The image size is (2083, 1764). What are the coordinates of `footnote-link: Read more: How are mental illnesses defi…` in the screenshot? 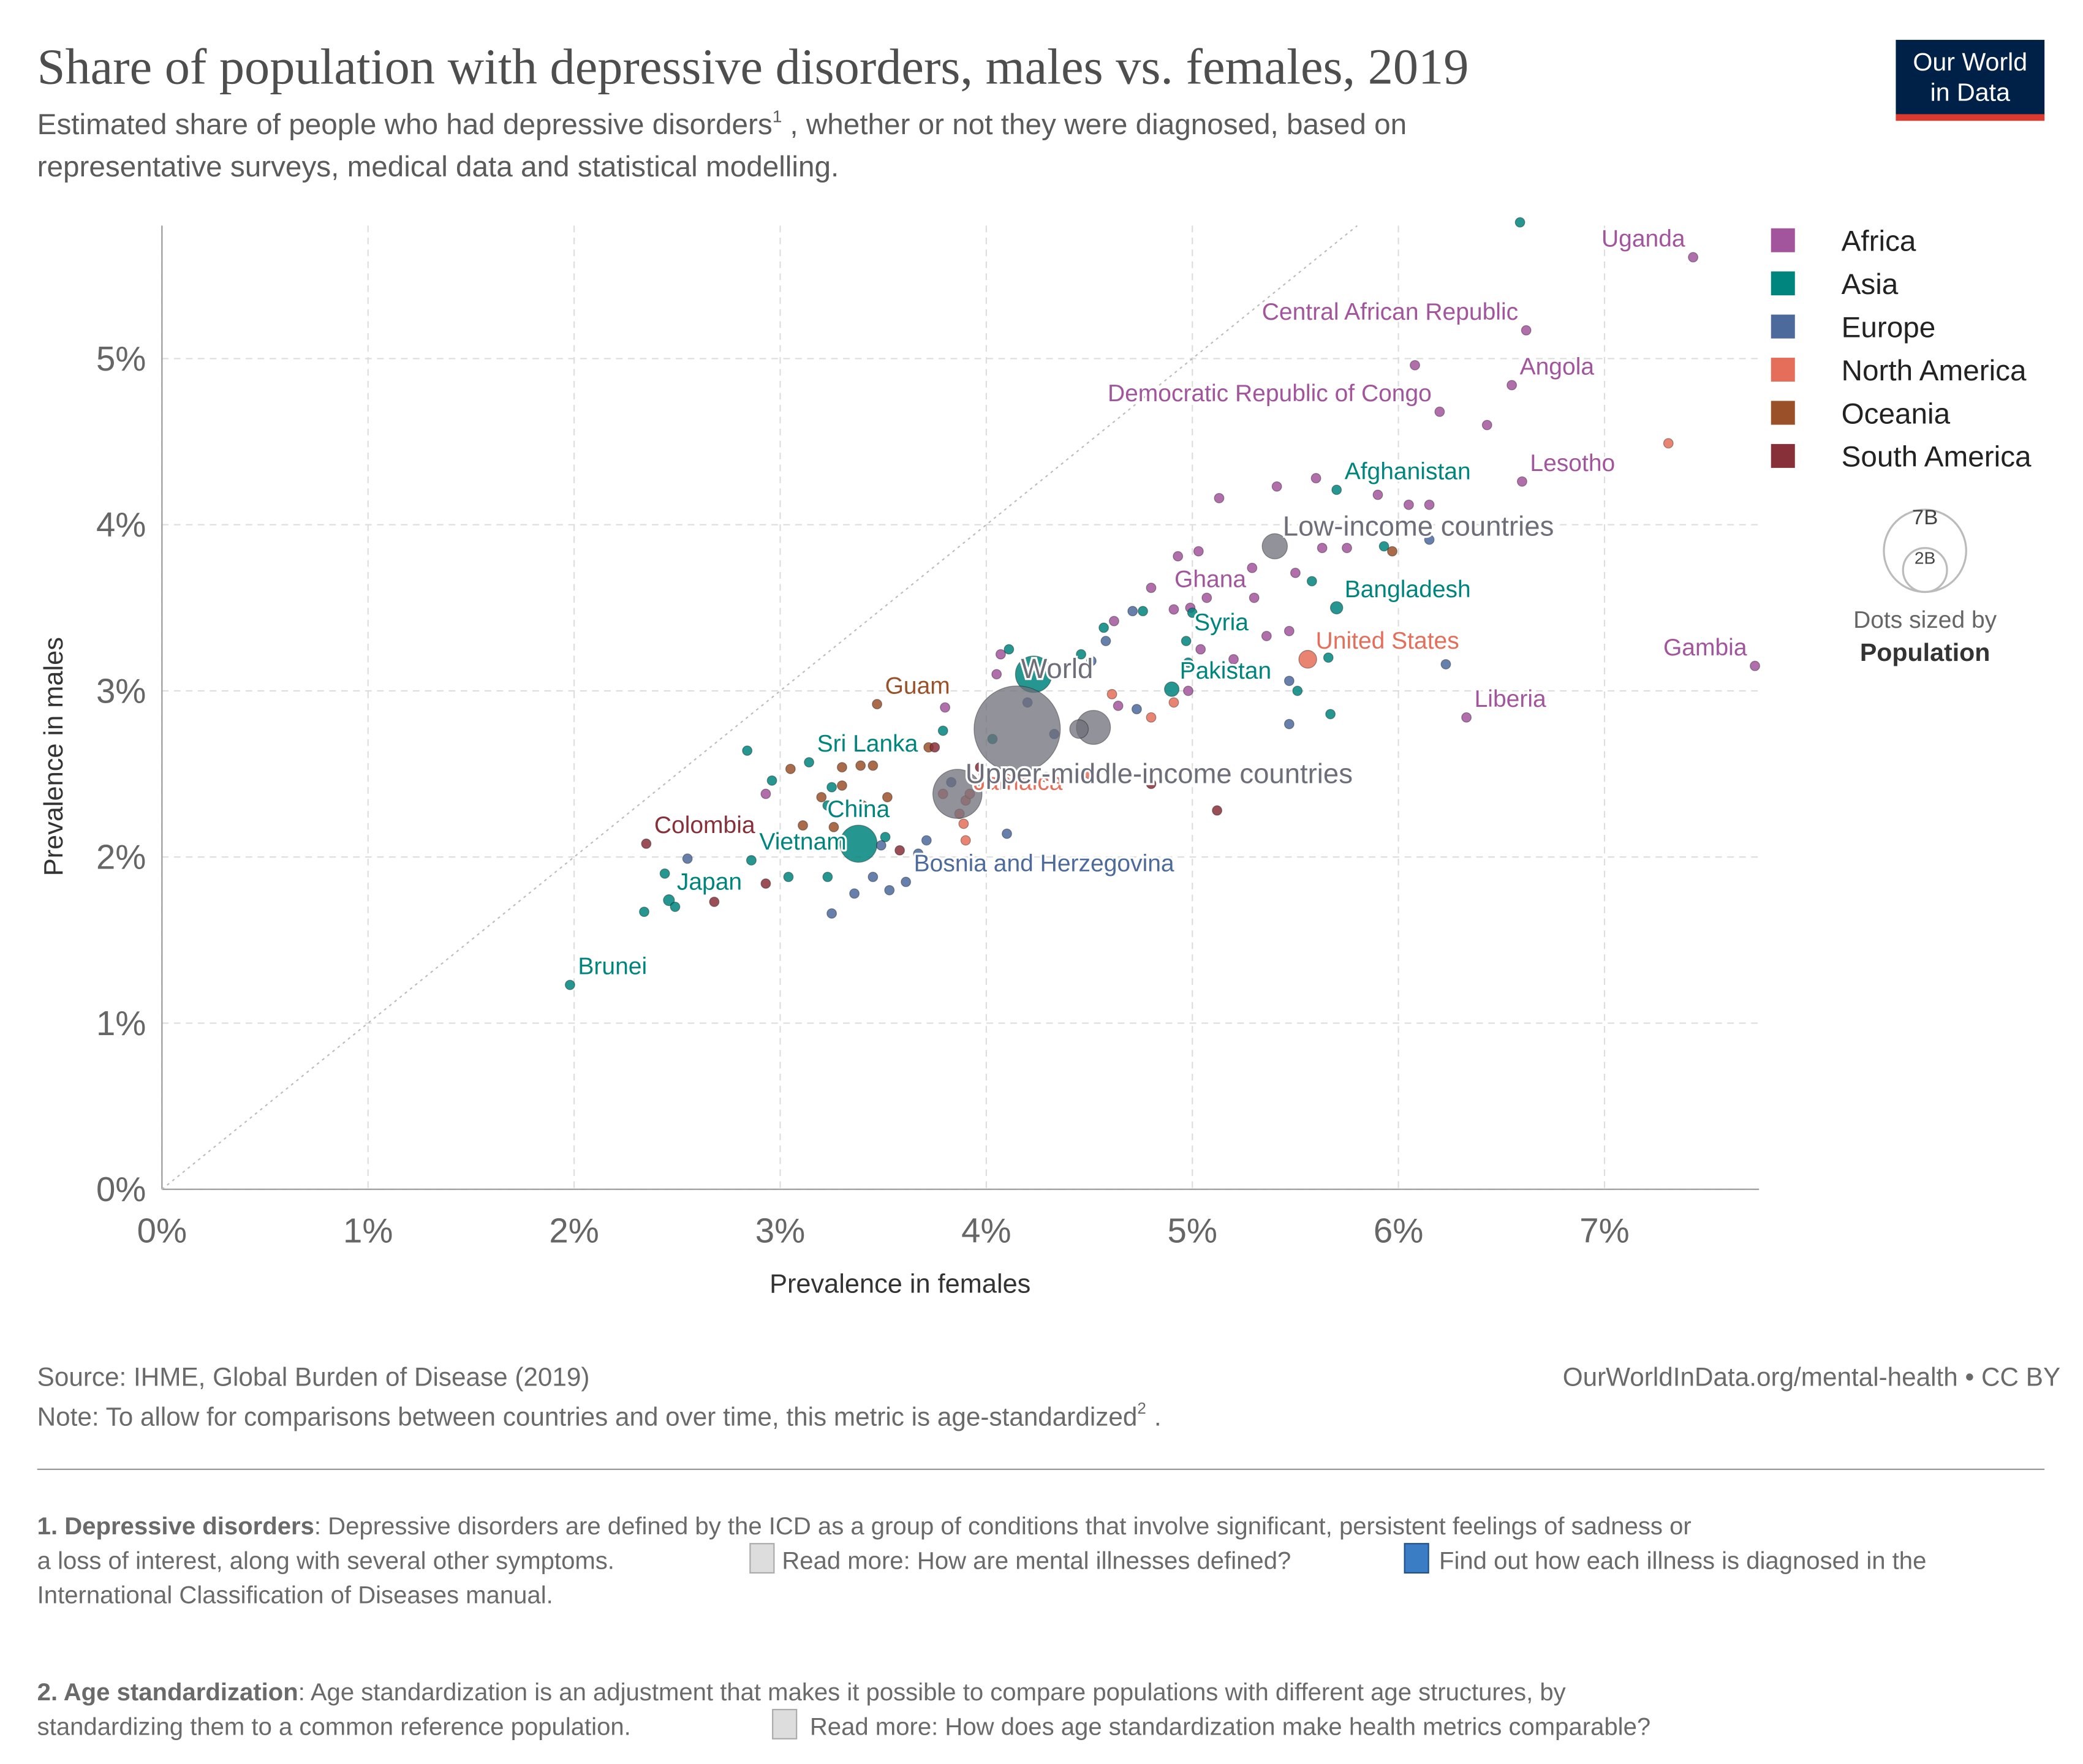 It's located at (1036, 1561).